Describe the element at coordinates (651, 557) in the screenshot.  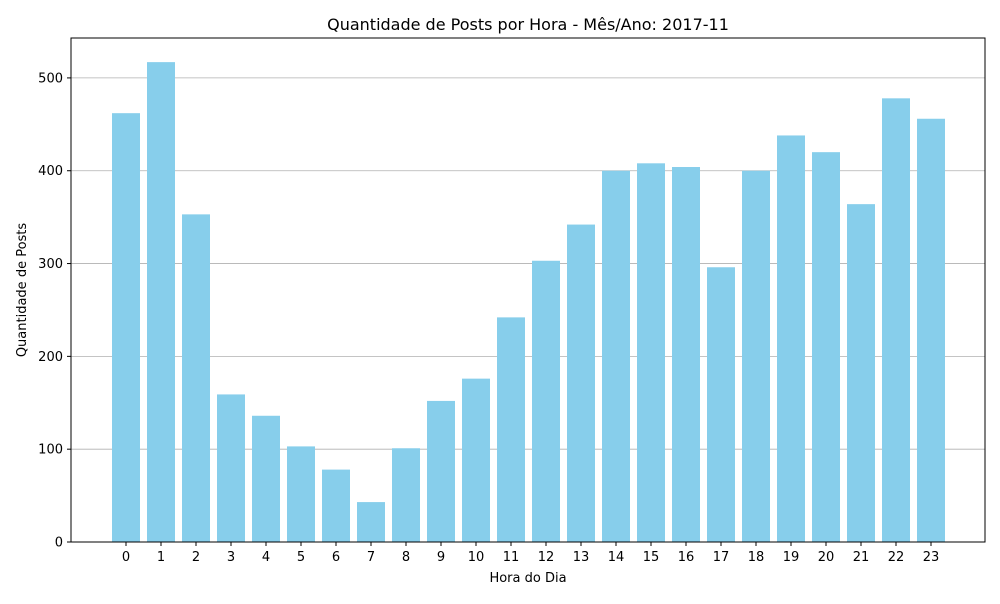
I see `x-tick-label: 15` at that location.